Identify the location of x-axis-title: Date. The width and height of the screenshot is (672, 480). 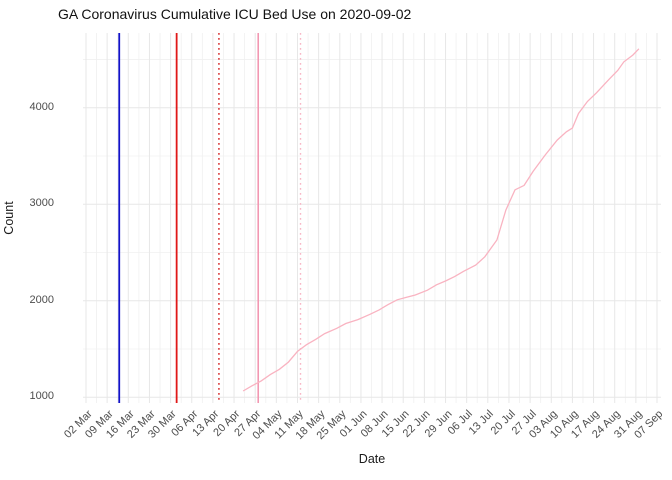
(372, 459).